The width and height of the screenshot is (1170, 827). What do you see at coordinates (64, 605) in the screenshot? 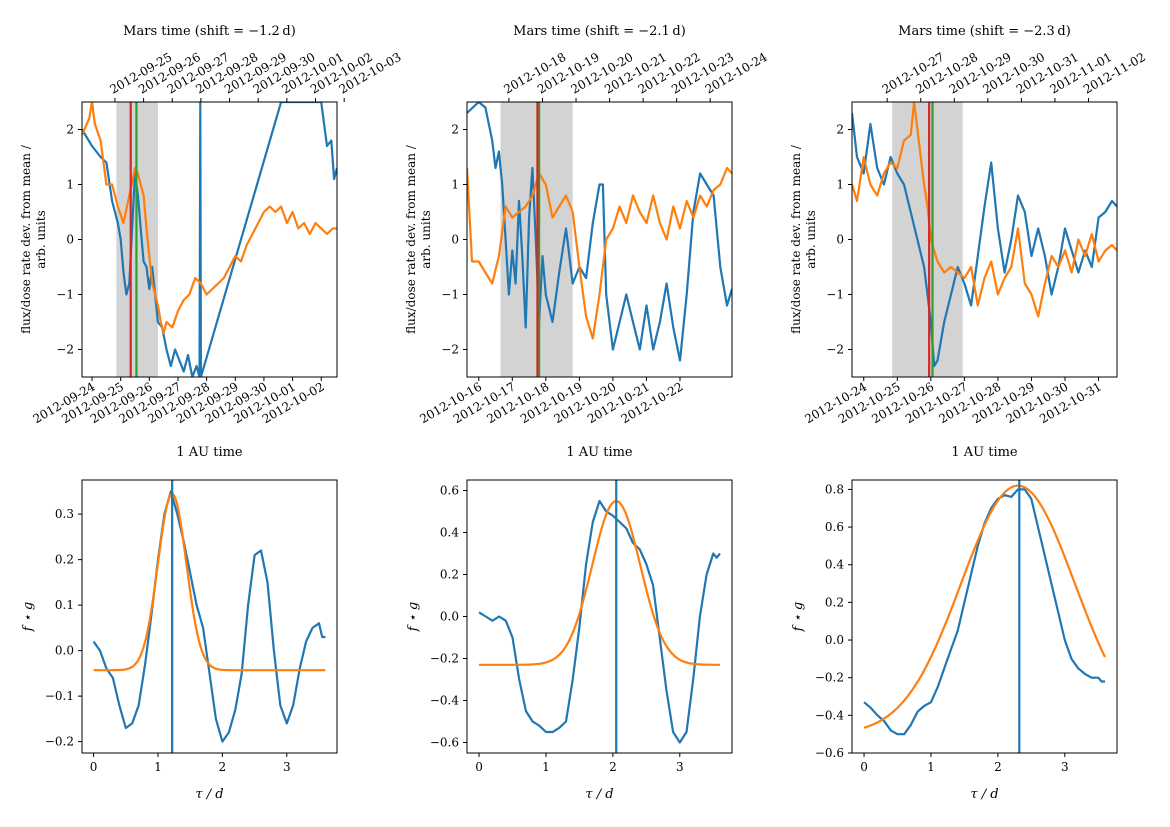
I see `y-tick-label: 0.1` at bounding box center [64, 605].